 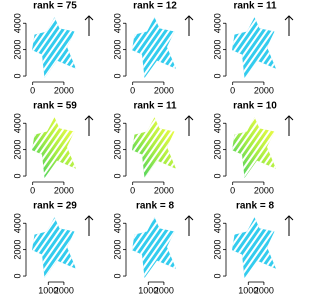 I want to click on panel-title: rank = 59, so click(x=55, y=106).